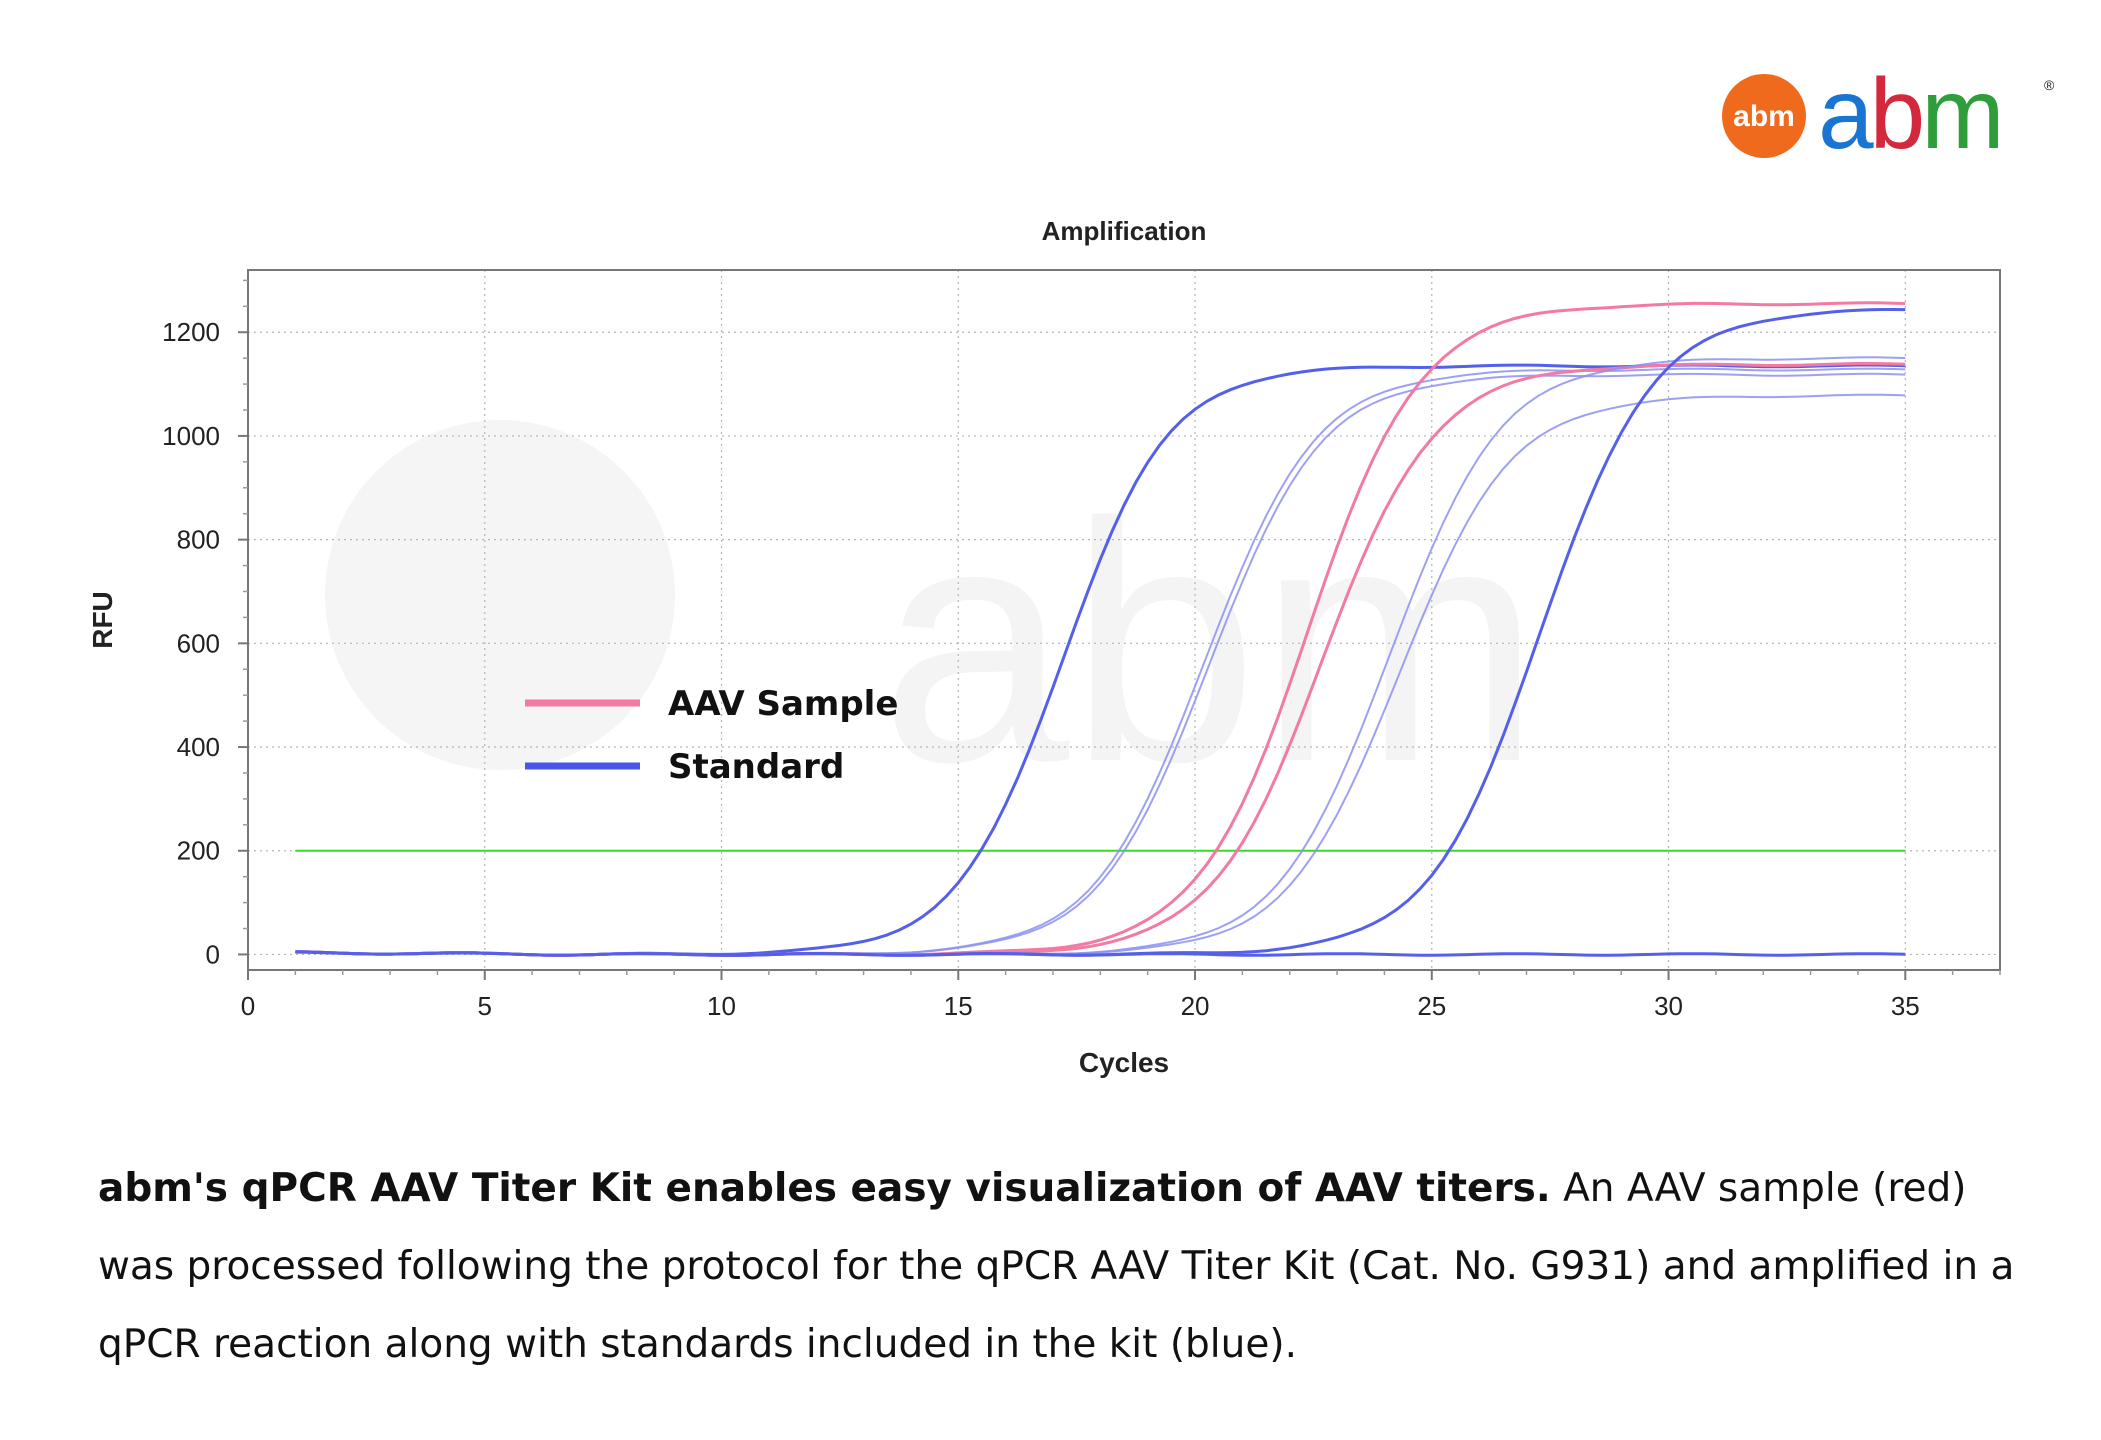 Image resolution: width=2101 pixels, height=1440 pixels. I want to click on logo-badge-text: abm, so click(1764, 116).